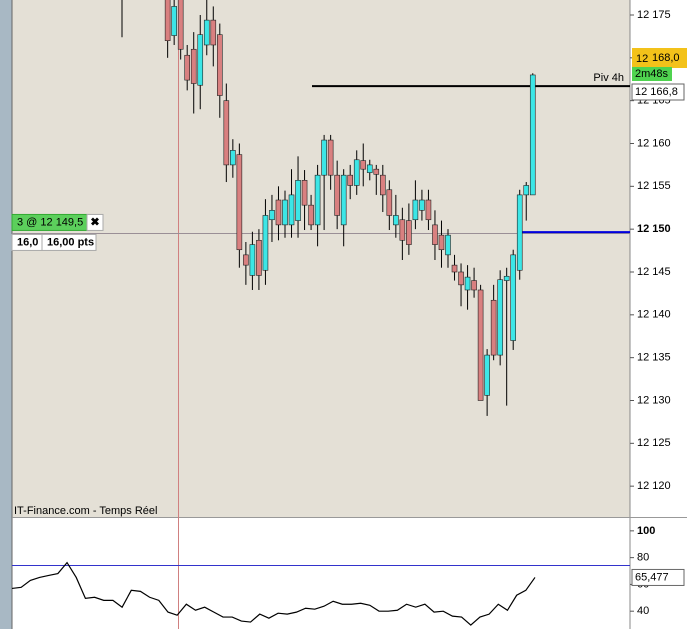 This screenshot has height=629, width=687. I want to click on last-label: 12 166,8, so click(656, 92).